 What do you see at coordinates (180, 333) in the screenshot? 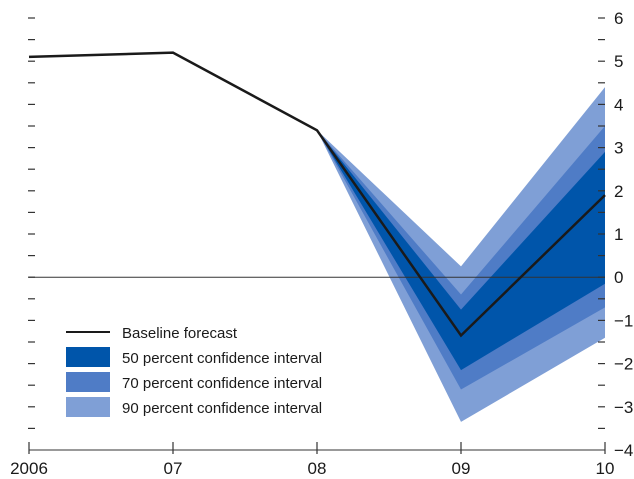
I see `legend-label: Baseline forecast` at bounding box center [180, 333].